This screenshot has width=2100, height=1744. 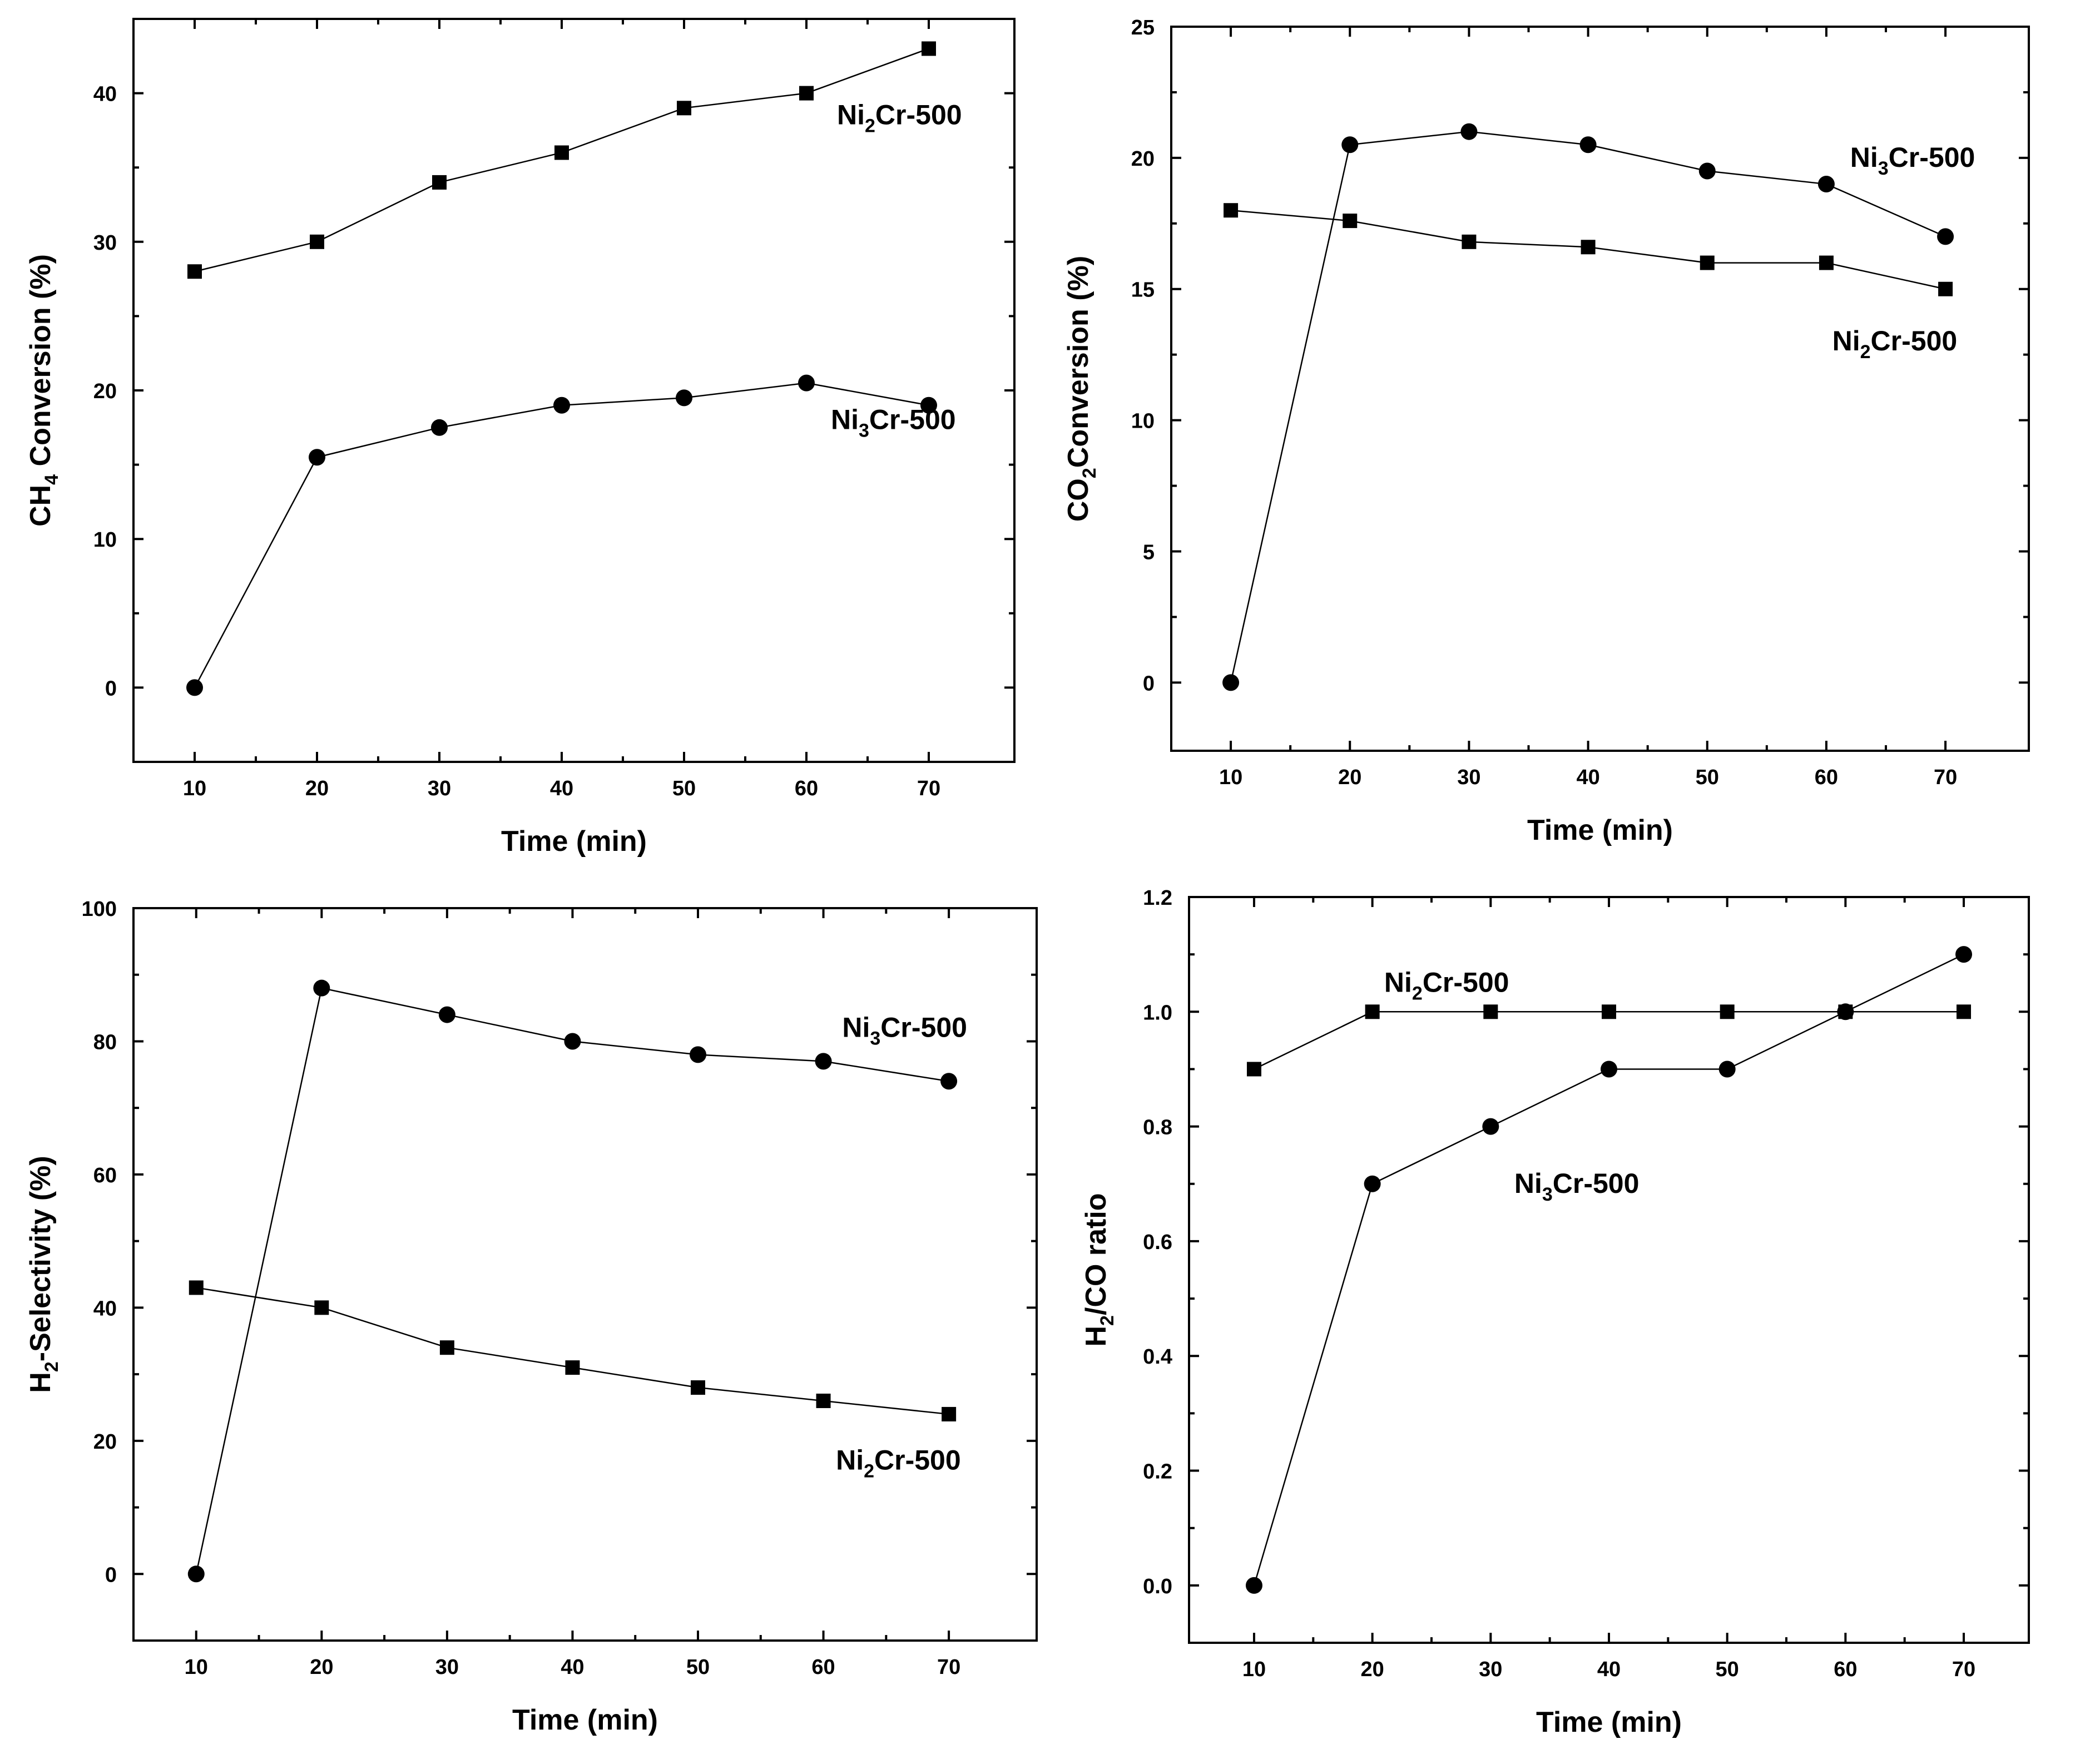 I want to click on x-tick-label: 40, so click(x=561, y=789).